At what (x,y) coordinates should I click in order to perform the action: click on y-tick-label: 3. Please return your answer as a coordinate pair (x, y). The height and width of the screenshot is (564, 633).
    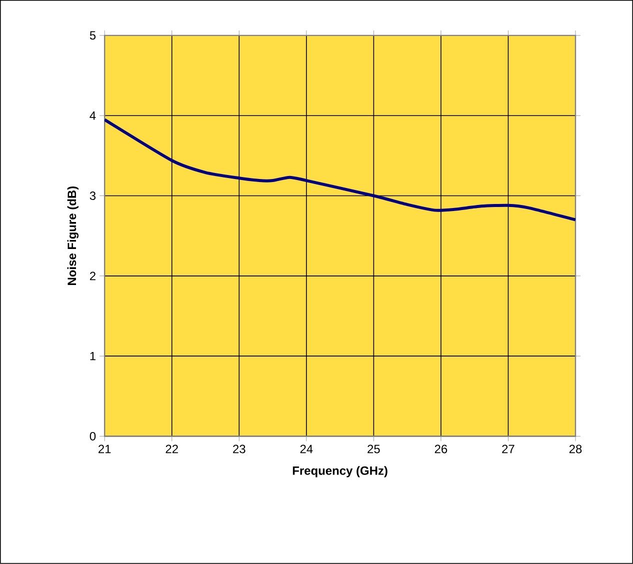
    Looking at the image, I should click on (93, 196).